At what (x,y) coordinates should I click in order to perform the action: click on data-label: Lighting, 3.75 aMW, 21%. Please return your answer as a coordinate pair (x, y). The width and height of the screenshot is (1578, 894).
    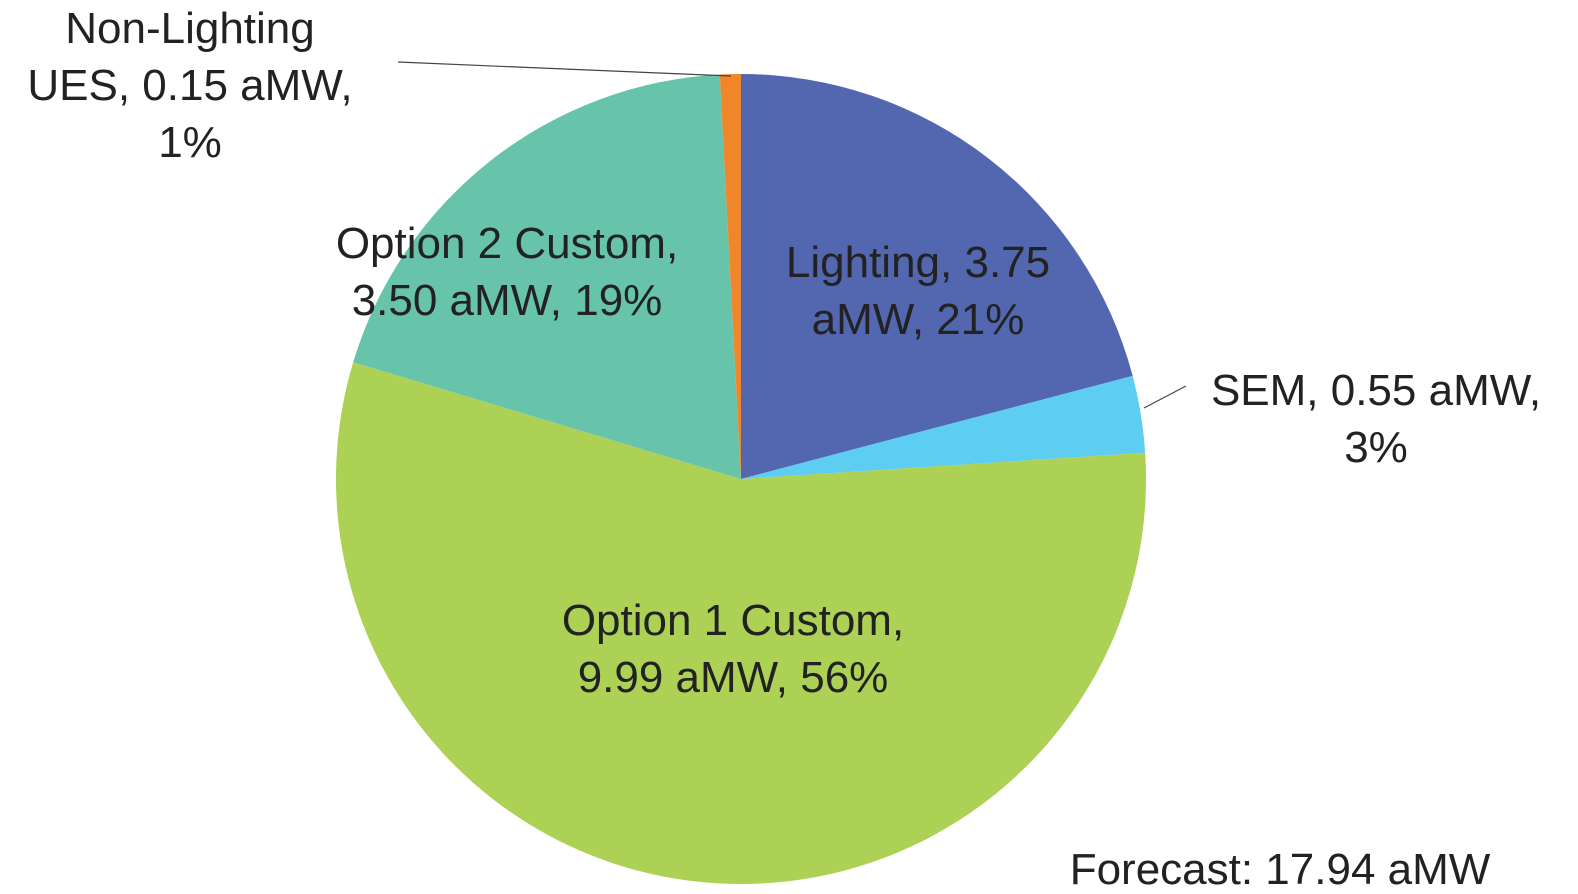
    Looking at the image, I should click on (918, 291).